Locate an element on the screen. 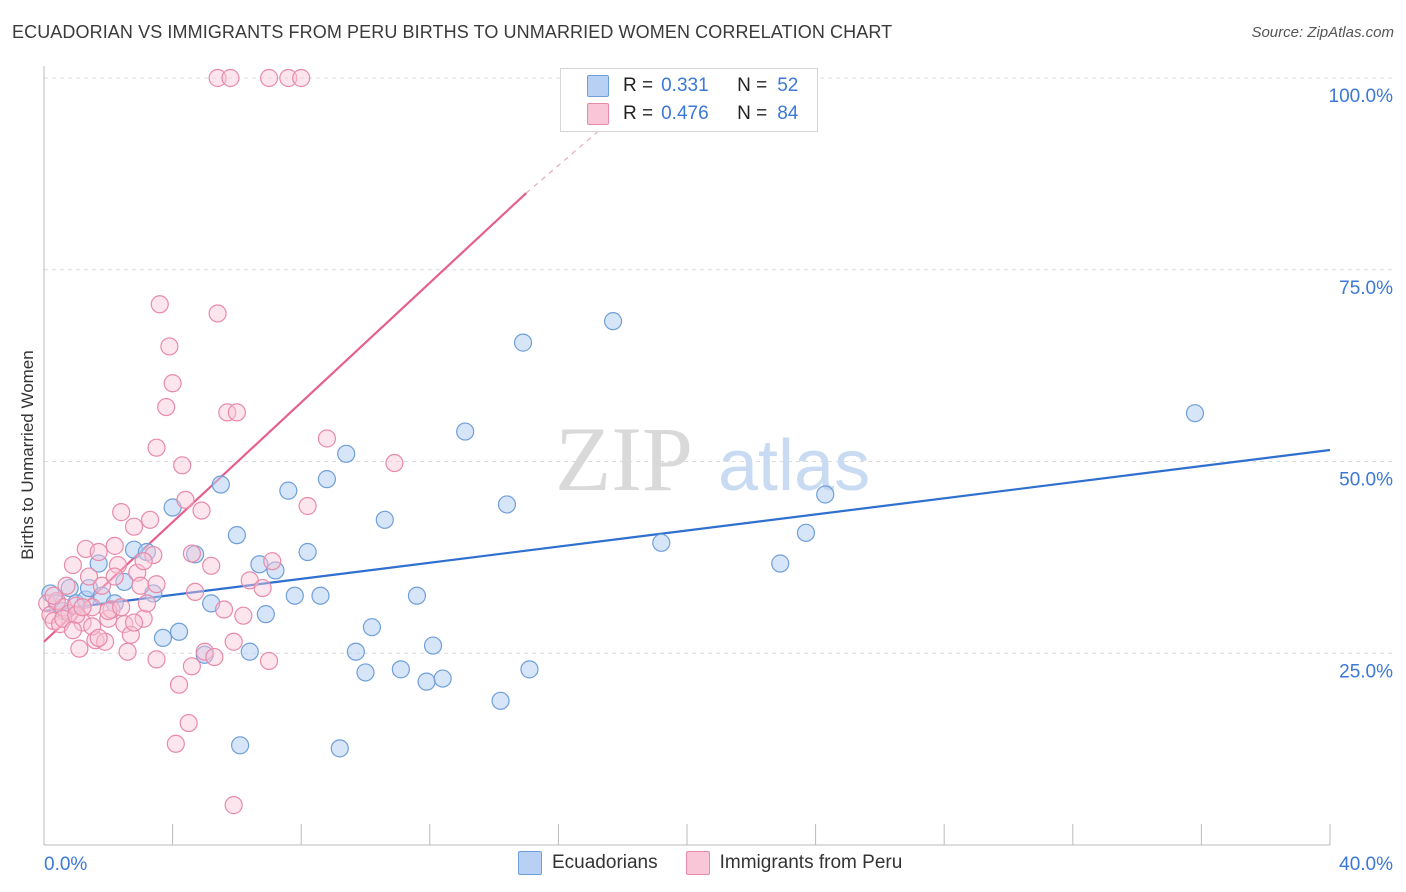  legend-swatch-pink is located at coordinates (697, 863).